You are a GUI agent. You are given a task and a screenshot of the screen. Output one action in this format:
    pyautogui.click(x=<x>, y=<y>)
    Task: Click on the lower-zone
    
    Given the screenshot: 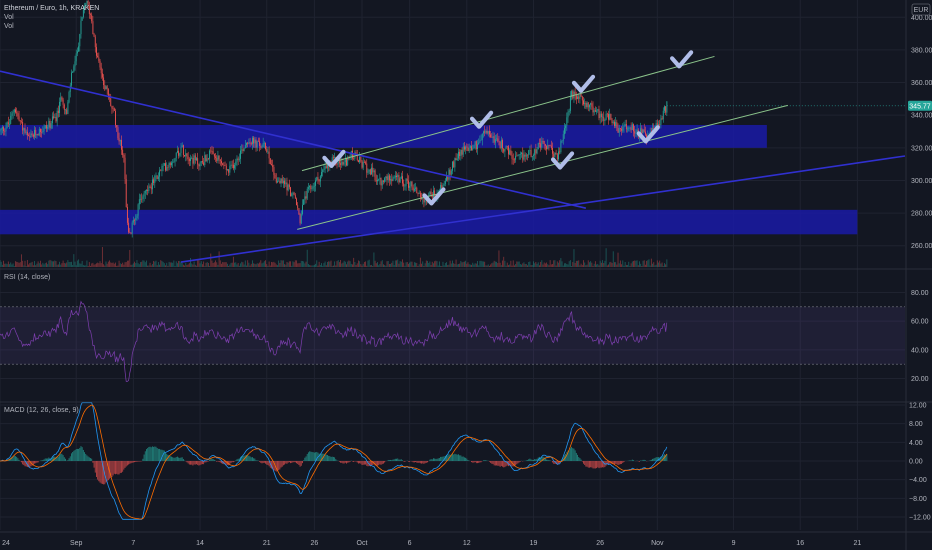 What is the action you would take?
    pyautogui.click(x=429, y=222)
    